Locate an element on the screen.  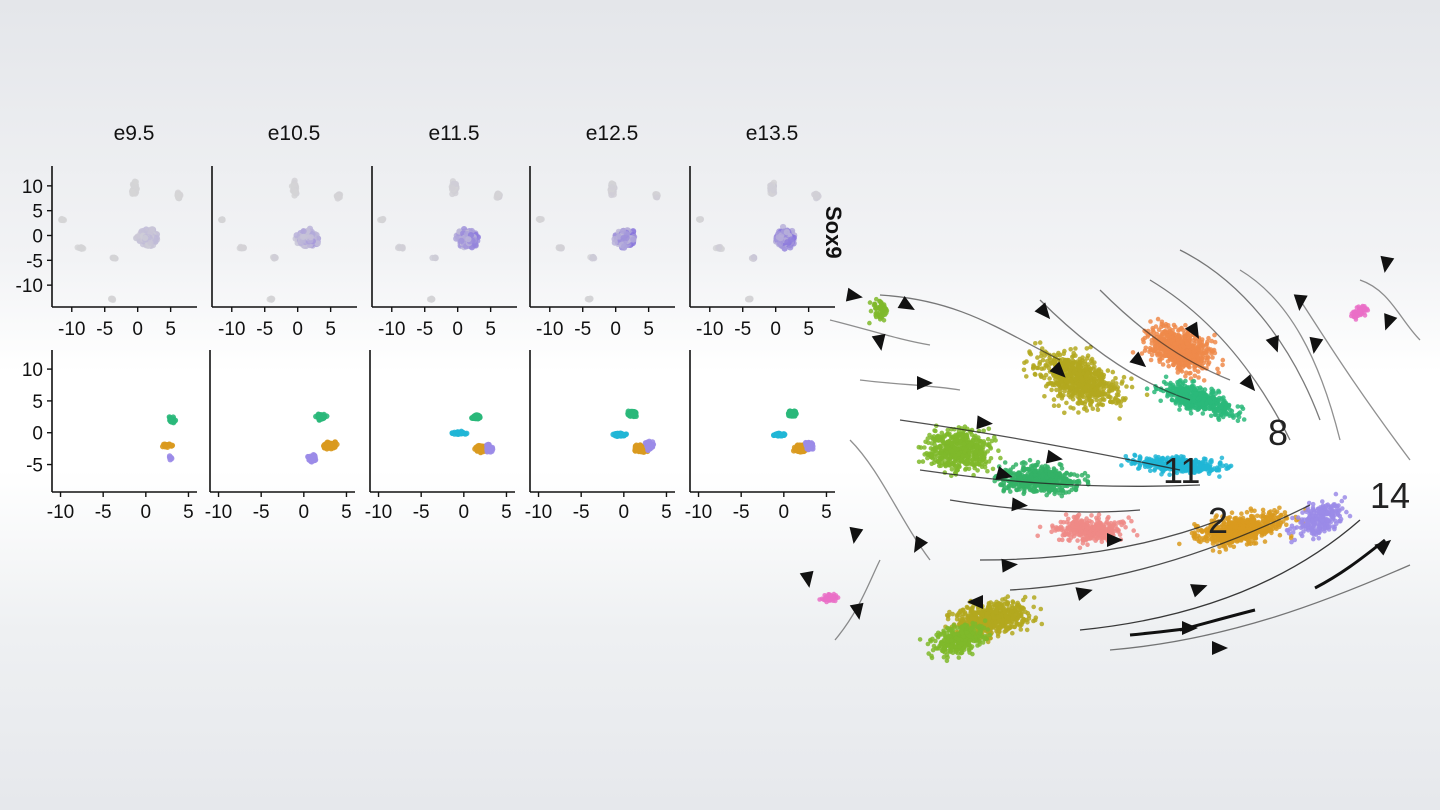
feature-panel-e11.5: e11.5-10 -5 0 5 is located at coordinates (444, 231).